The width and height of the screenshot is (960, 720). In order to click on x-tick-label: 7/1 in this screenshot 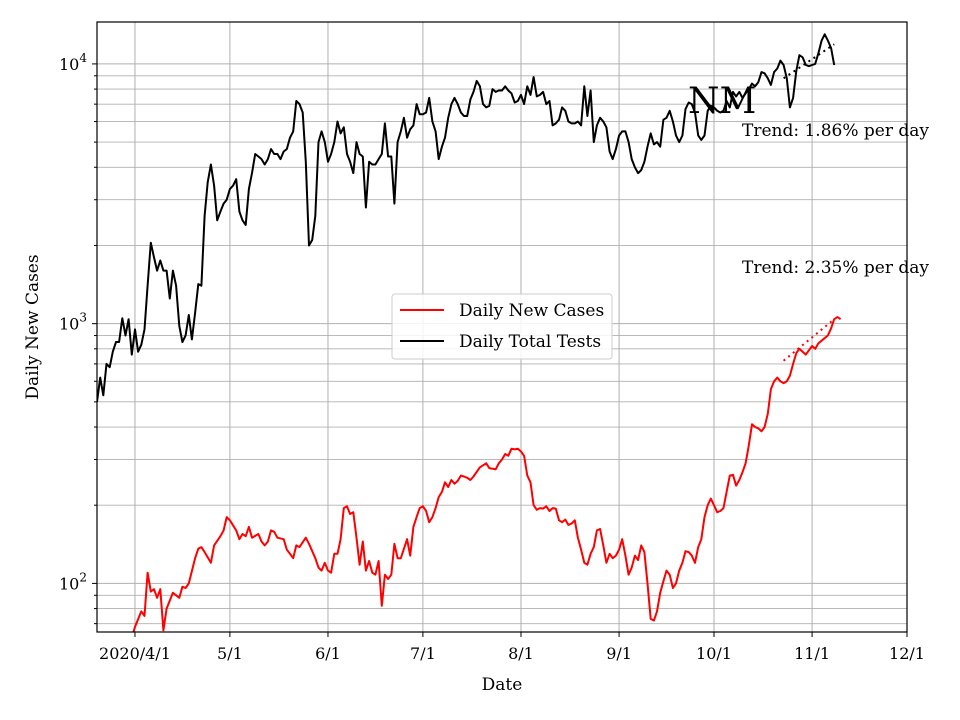, I will do `click(423, 653)`.